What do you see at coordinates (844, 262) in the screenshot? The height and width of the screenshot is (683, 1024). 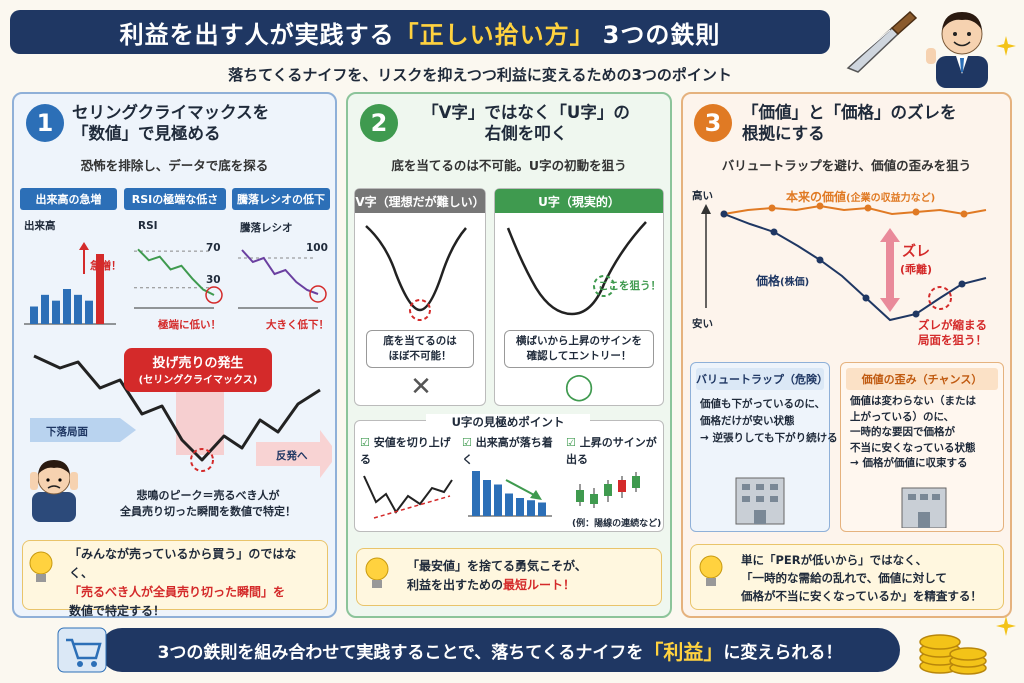 I see `value-price-chart` at bounding box center [844, 262].